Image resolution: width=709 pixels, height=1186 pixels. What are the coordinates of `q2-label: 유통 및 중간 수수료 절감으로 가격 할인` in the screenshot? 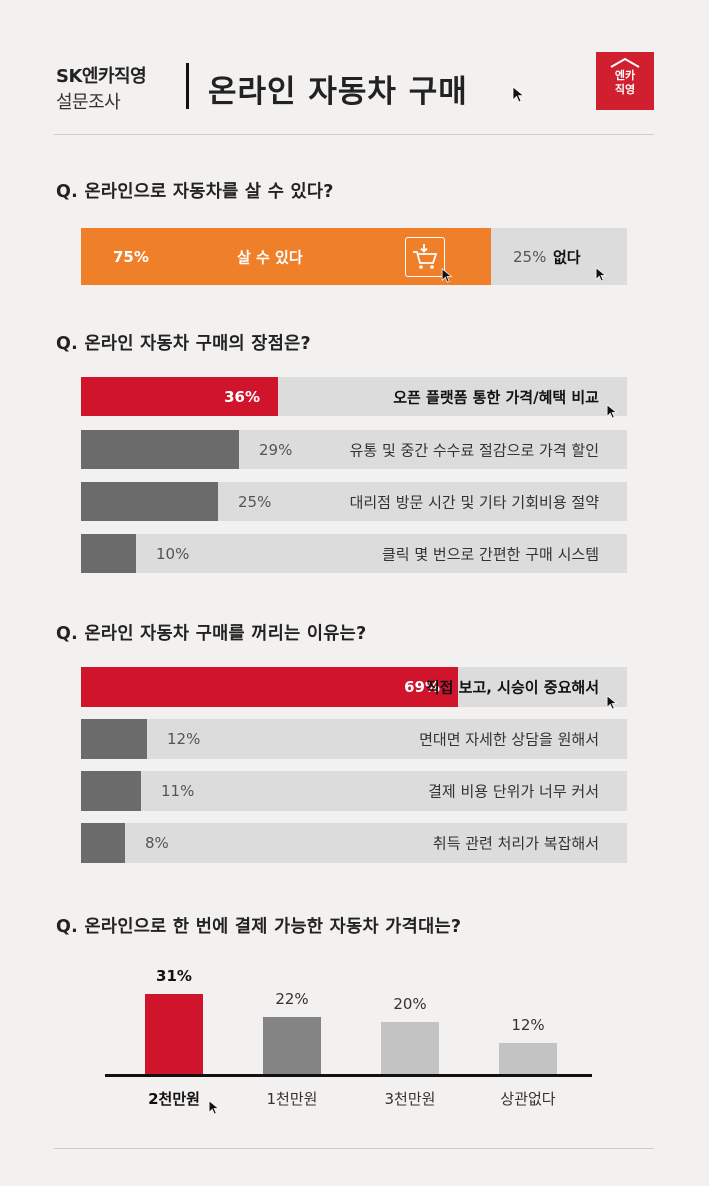 It's located at (474, 450).